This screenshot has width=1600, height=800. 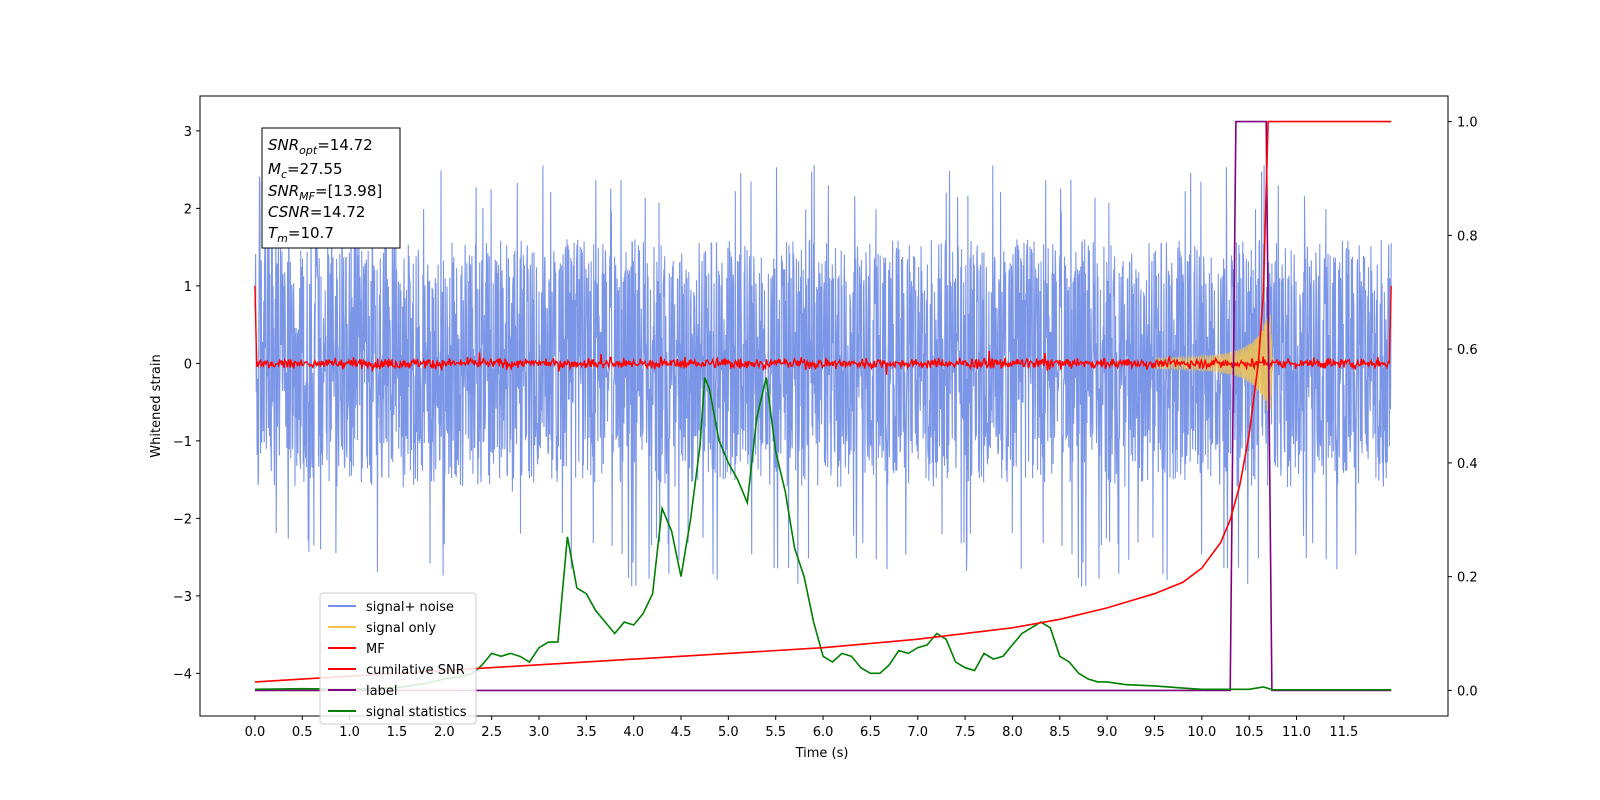 I want to click on x-tick-label: 2.5, so click(x=491, y=732).